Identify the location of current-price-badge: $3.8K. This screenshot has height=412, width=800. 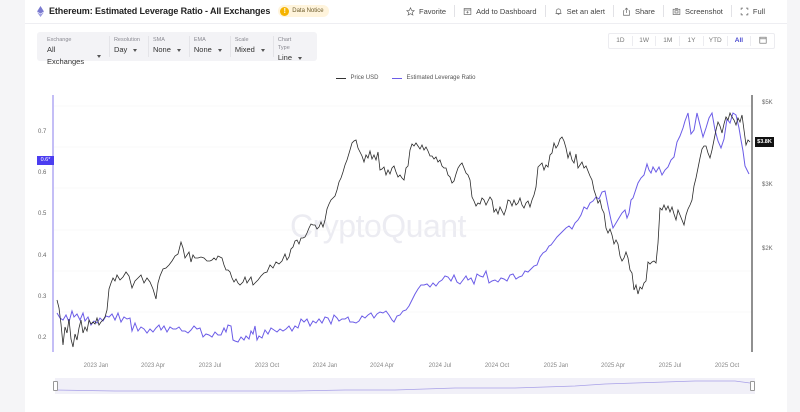
(764, 142).